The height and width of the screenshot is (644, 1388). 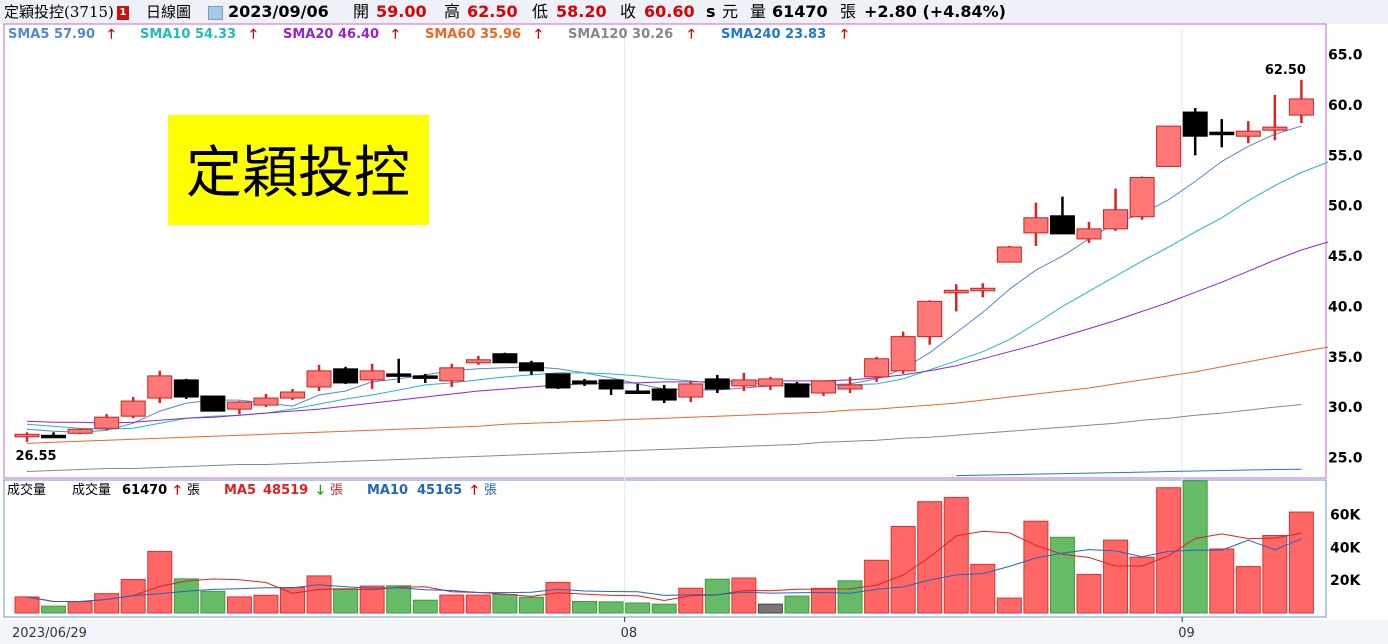 What do you see at coordinates (1345, 207) in the screenshot?
I see `y-tick-label: 50.0` at bounding box center [1345, 207].